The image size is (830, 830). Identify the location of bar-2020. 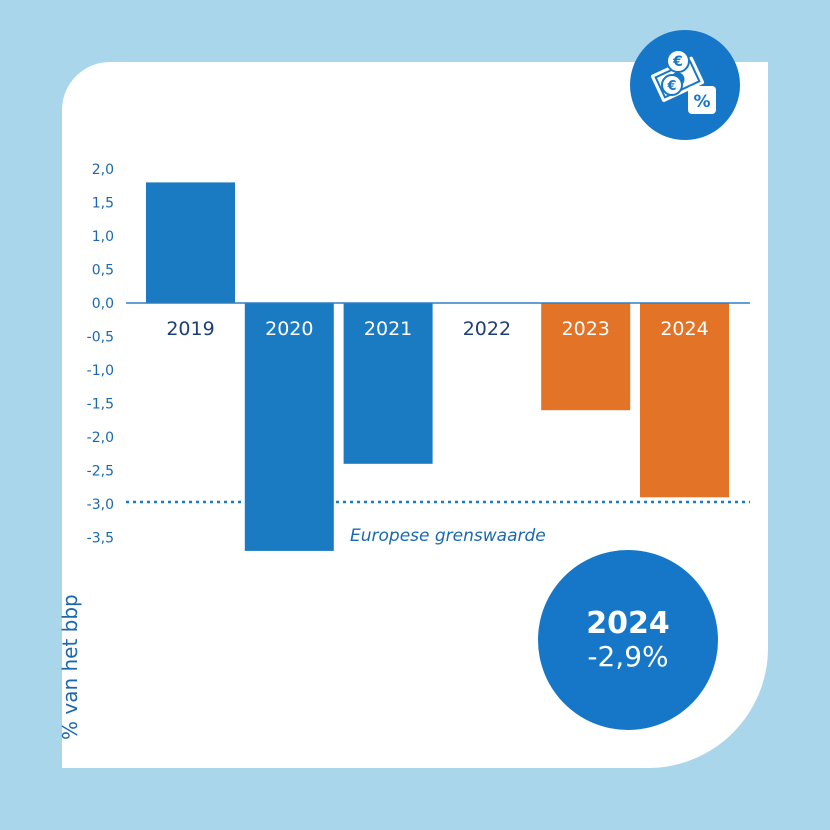
(289, 427).